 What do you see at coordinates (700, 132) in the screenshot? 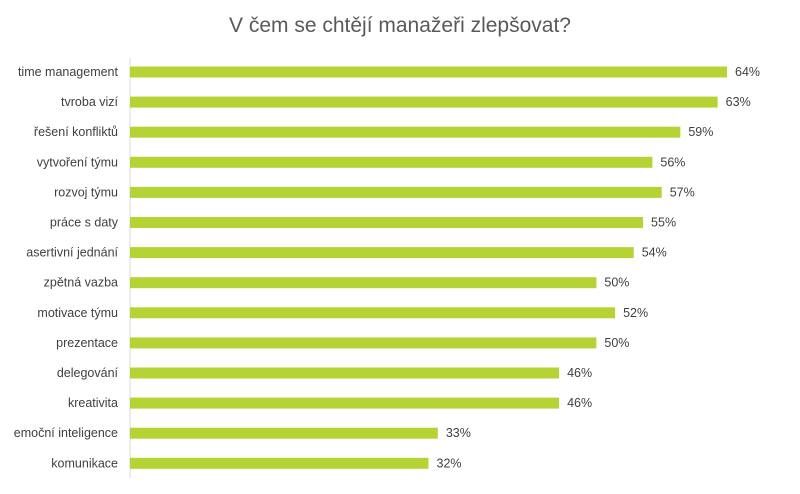
I see `value-label: 59%` at bounding box center [700, 132].